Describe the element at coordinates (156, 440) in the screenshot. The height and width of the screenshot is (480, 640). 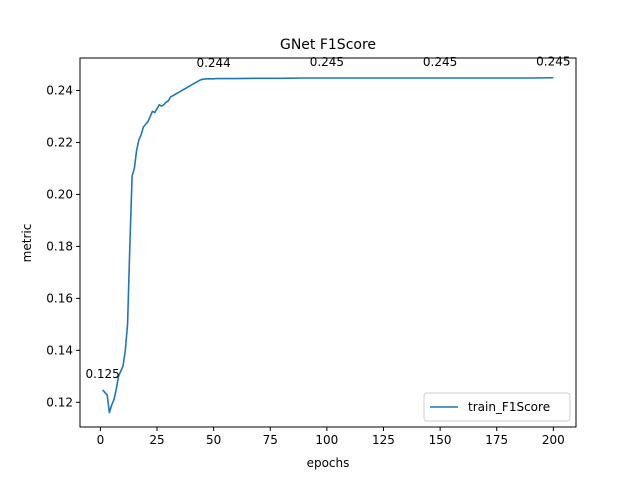
I see `x-tick-label: 25` at that location.